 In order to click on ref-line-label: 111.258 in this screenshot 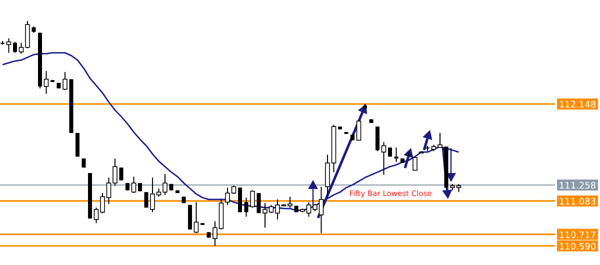, I will do `click(577, 187)`.